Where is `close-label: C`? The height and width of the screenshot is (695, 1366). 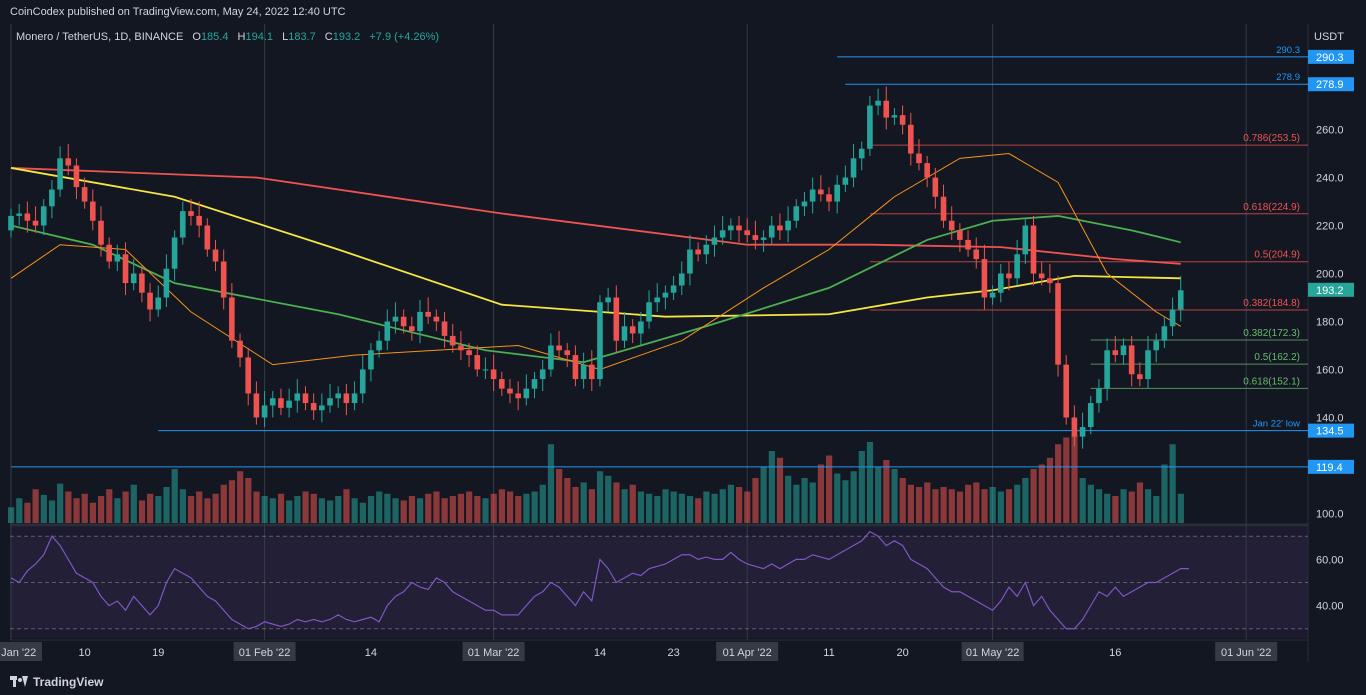 close-label: C is located at coordinates (328, 37).